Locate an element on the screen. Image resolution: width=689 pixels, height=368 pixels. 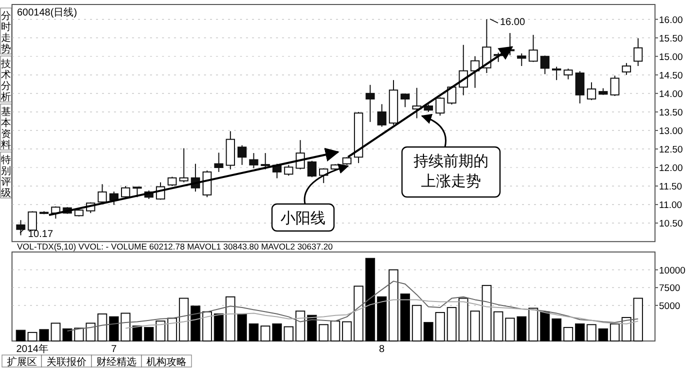
y-tick-label: 5000 is located at coordinates (669, 306).